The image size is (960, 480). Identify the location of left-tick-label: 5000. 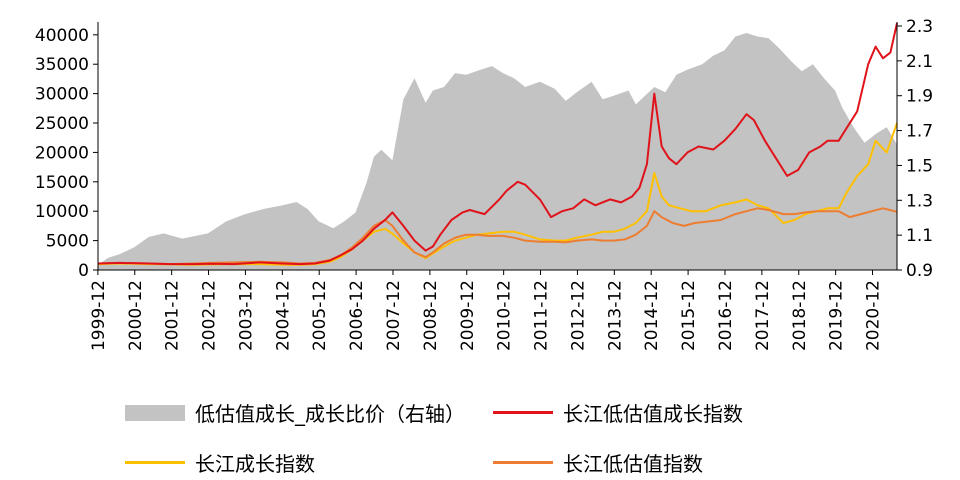
(67, 242).